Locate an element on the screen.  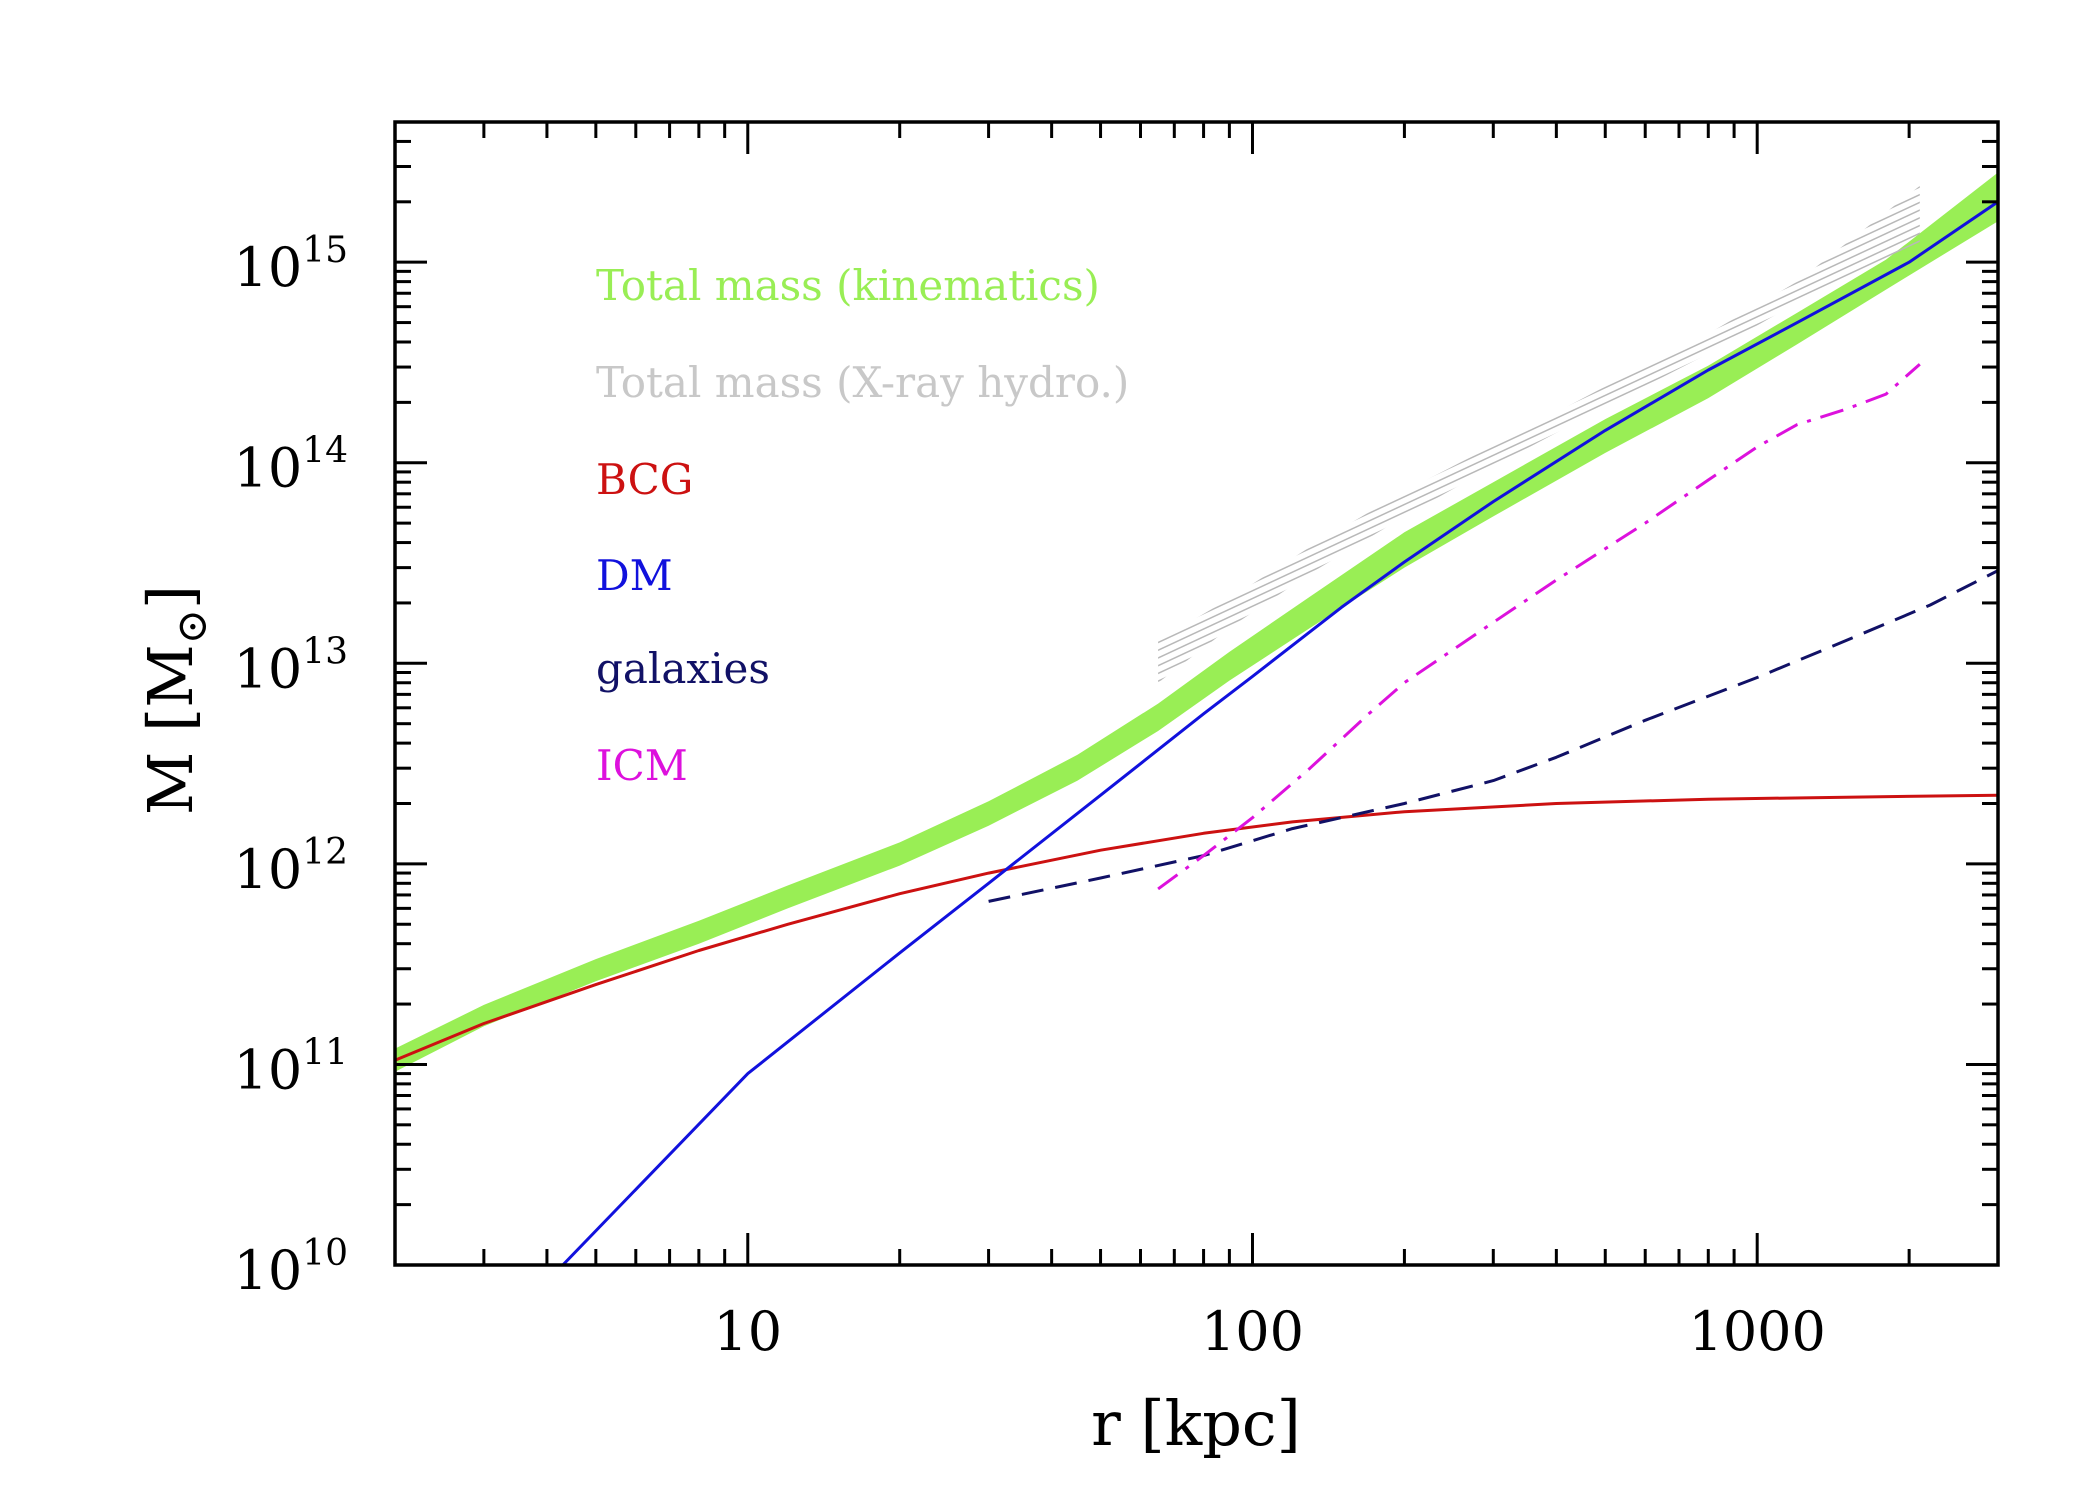
y-tick-label: 1010 is located at coordinates (290, 1267).